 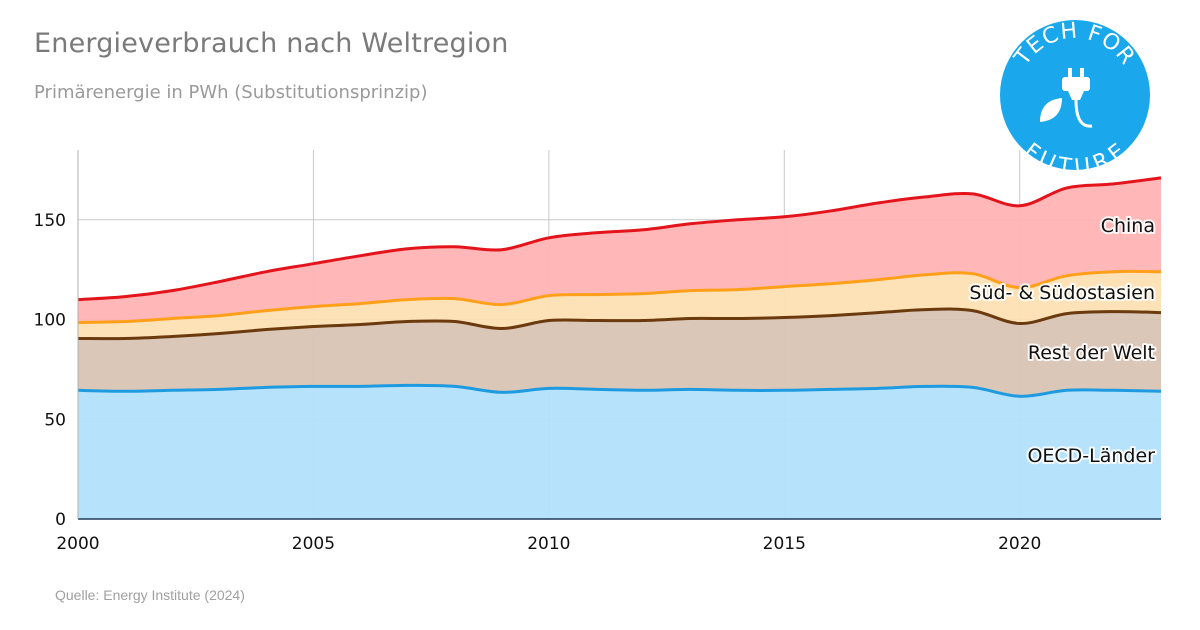 What do you see at coordinates (1128, 226) in the screenshot?
I see `series-label: China` at bounding box center [1128, 226].